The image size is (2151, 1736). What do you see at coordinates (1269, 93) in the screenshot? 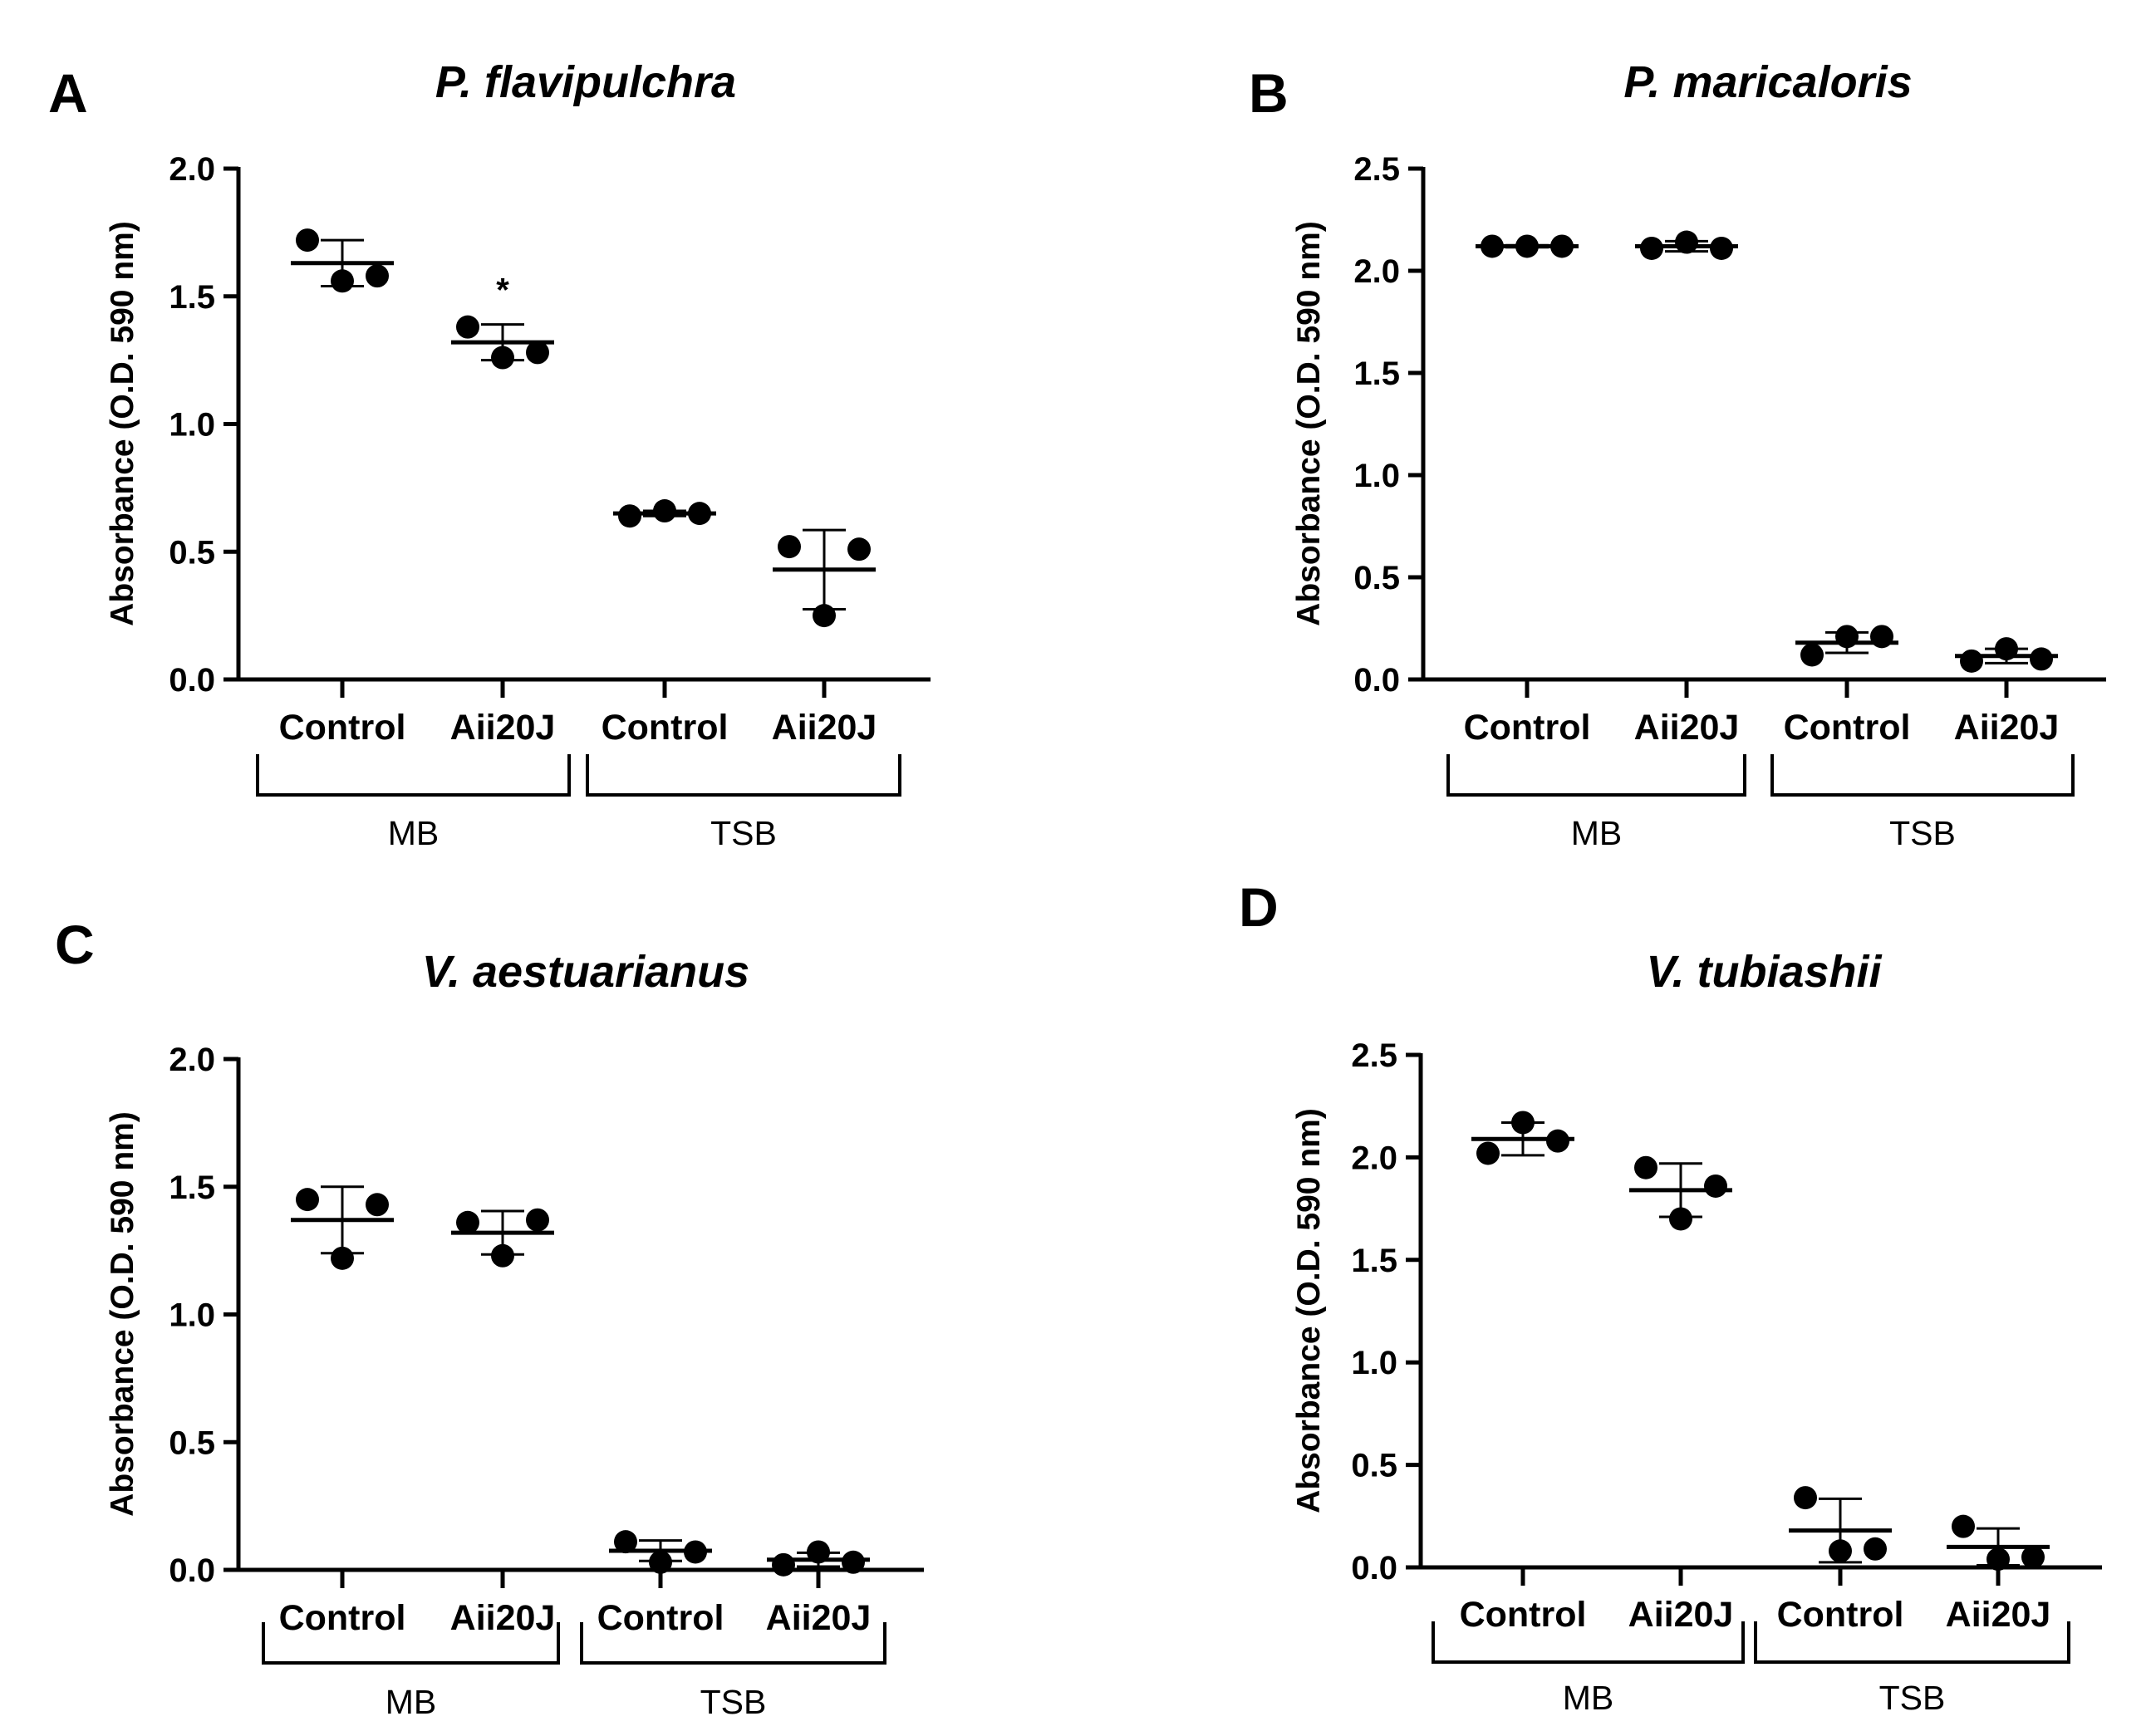
I see `panel-letter: B` at bounding box center [1269, 93].